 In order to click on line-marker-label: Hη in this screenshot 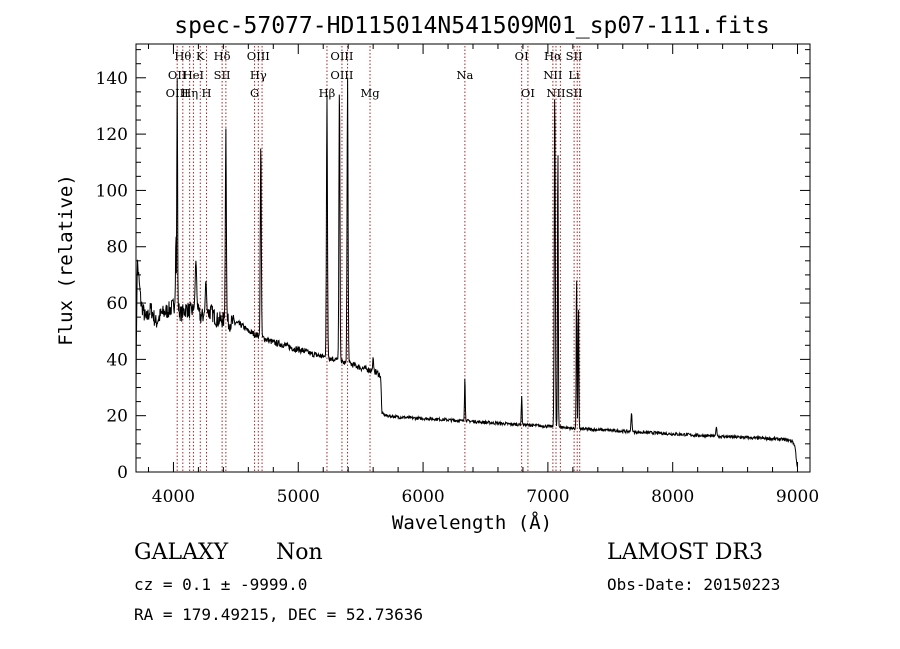, I will do `click(189, 93)`.